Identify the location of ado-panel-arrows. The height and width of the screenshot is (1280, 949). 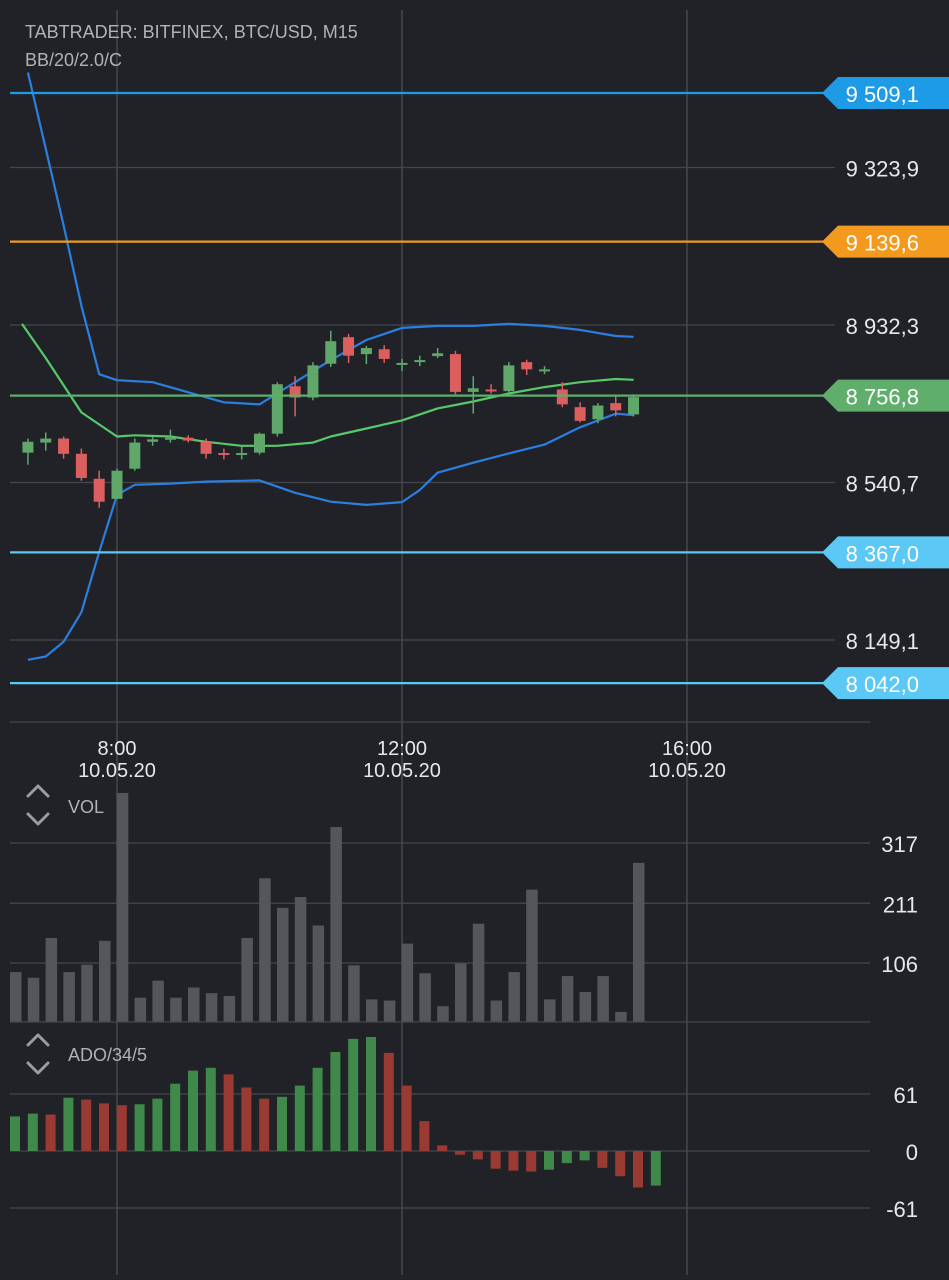
(38, 1054).